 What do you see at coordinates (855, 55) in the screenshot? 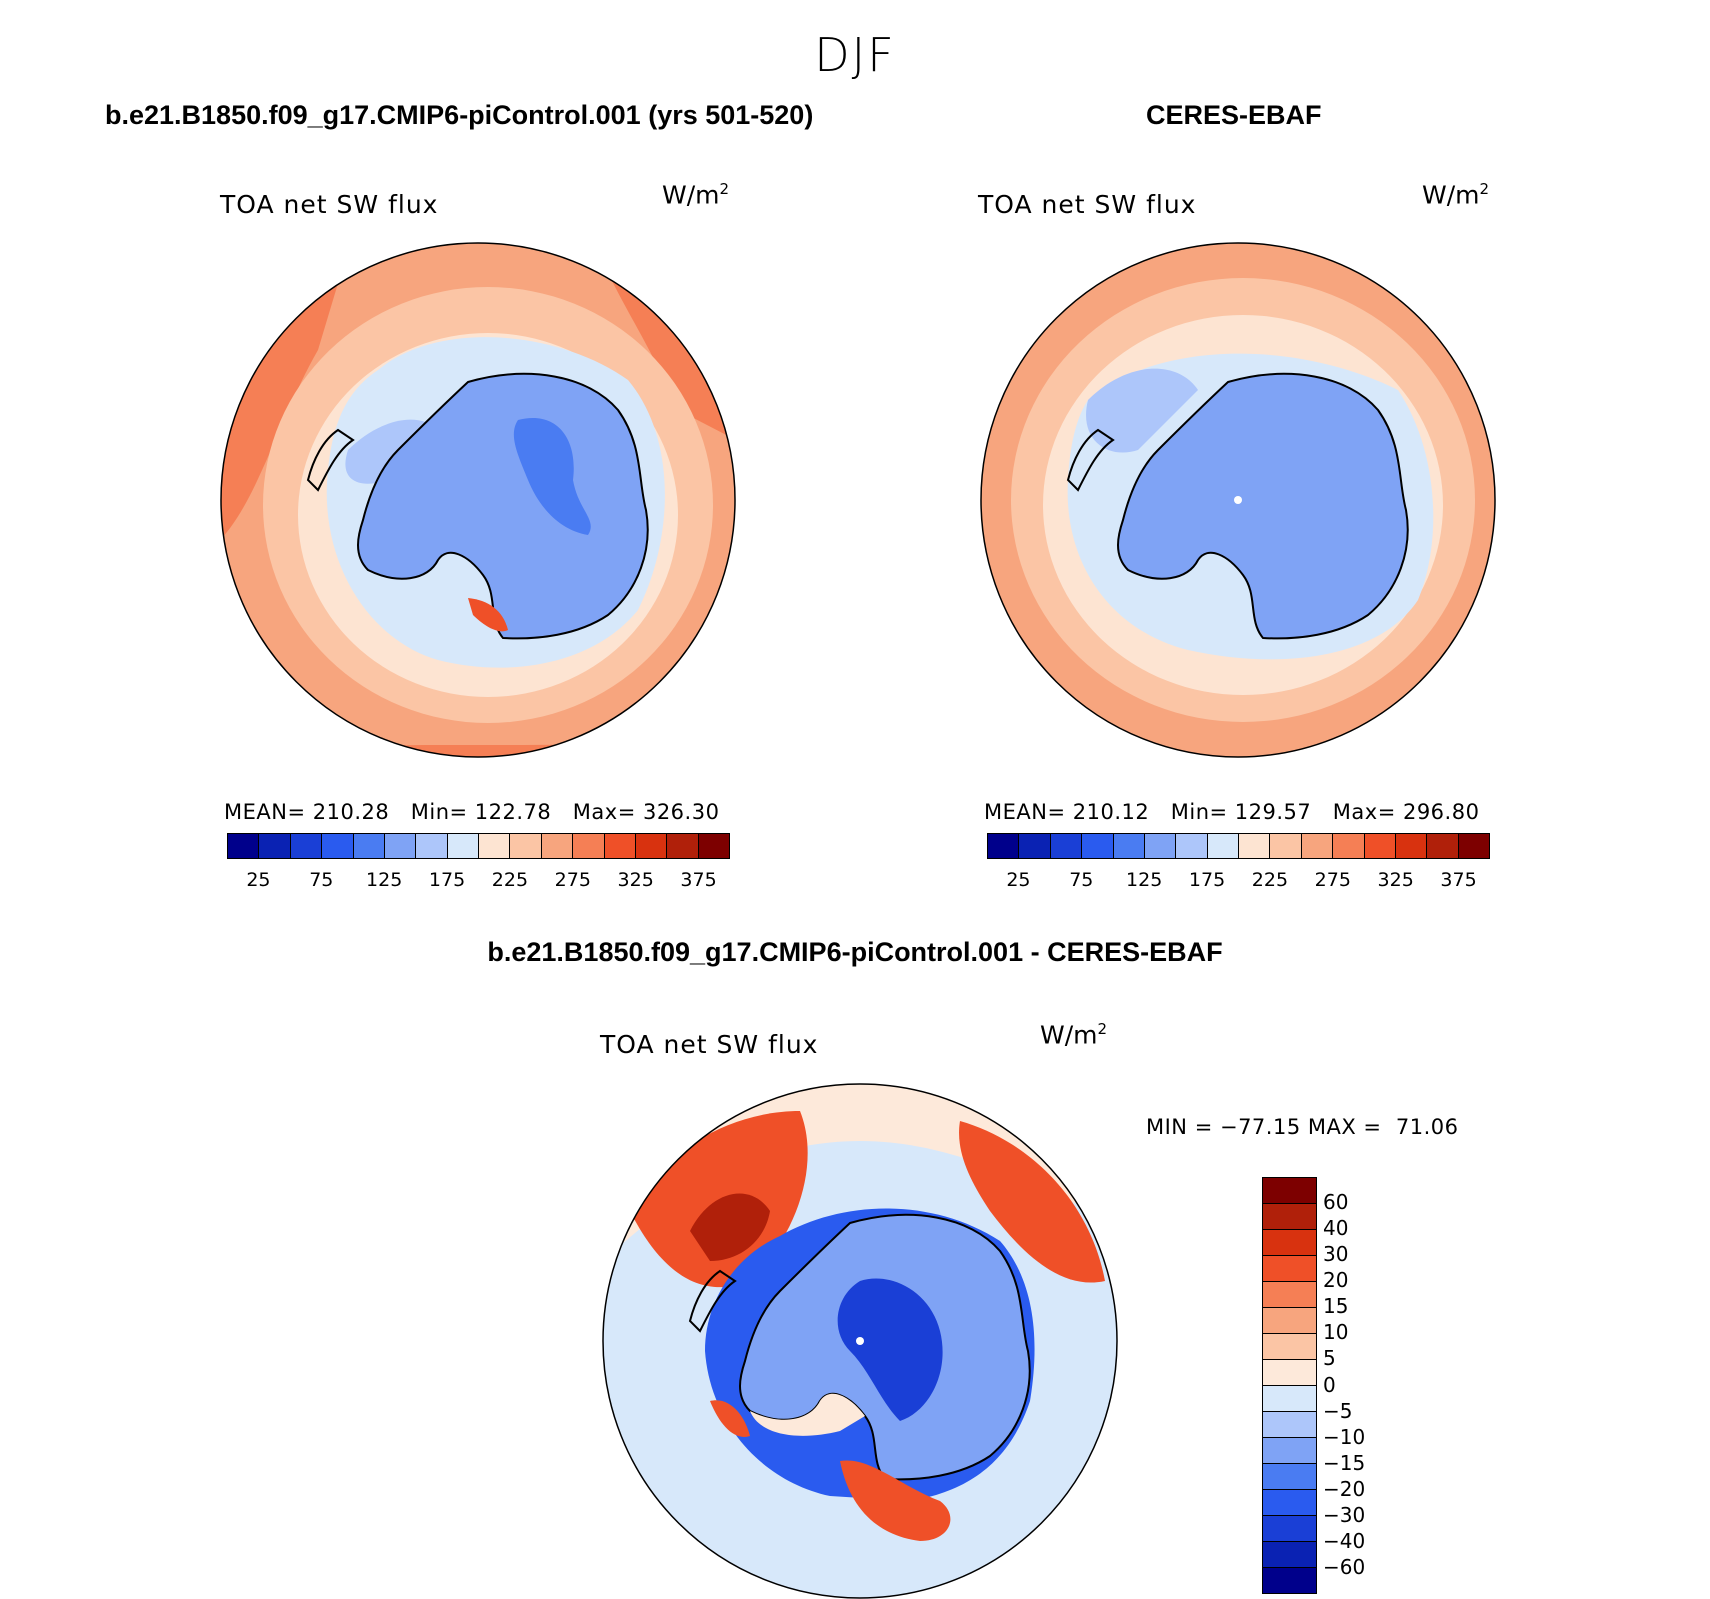
I see `figure-title: DJF` at bounding box center [855, 55].